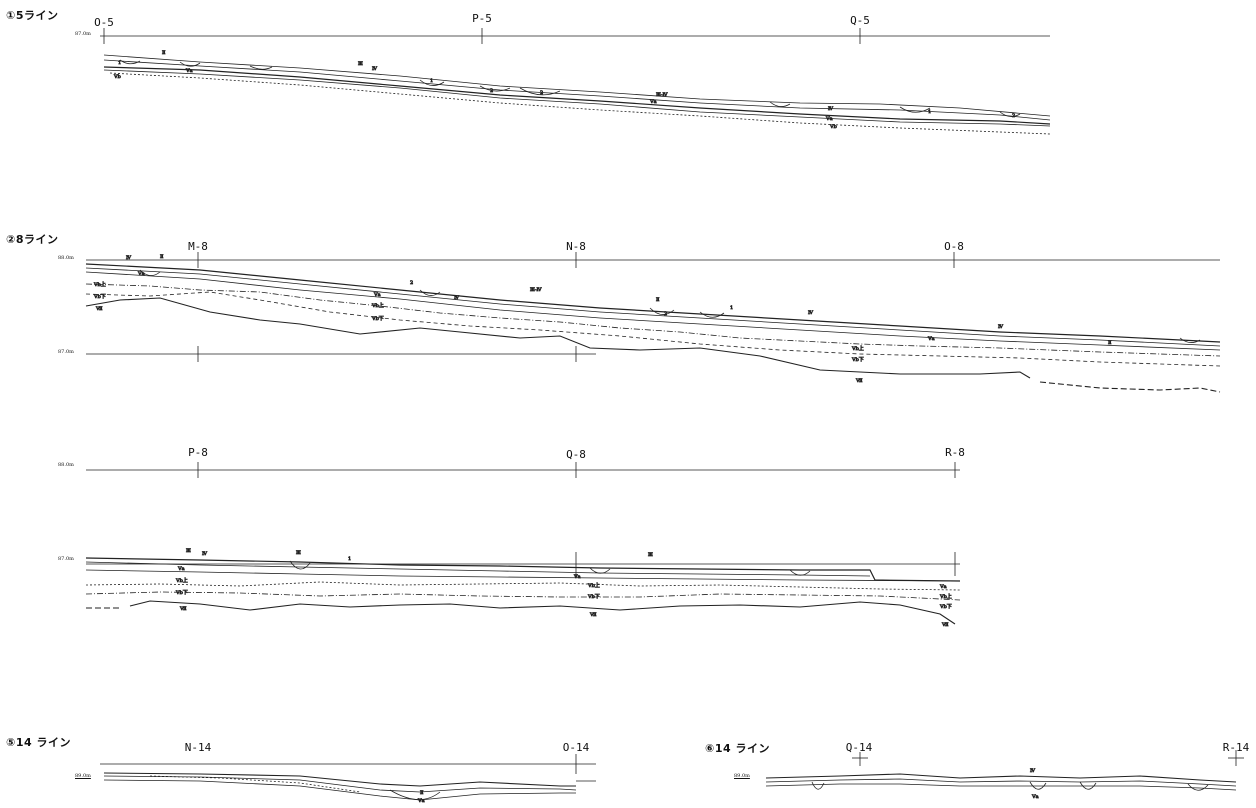 This screenshot has height=808, width=1256. I want to click on section-title-8-line: ②8ライン, so click(32, 239).